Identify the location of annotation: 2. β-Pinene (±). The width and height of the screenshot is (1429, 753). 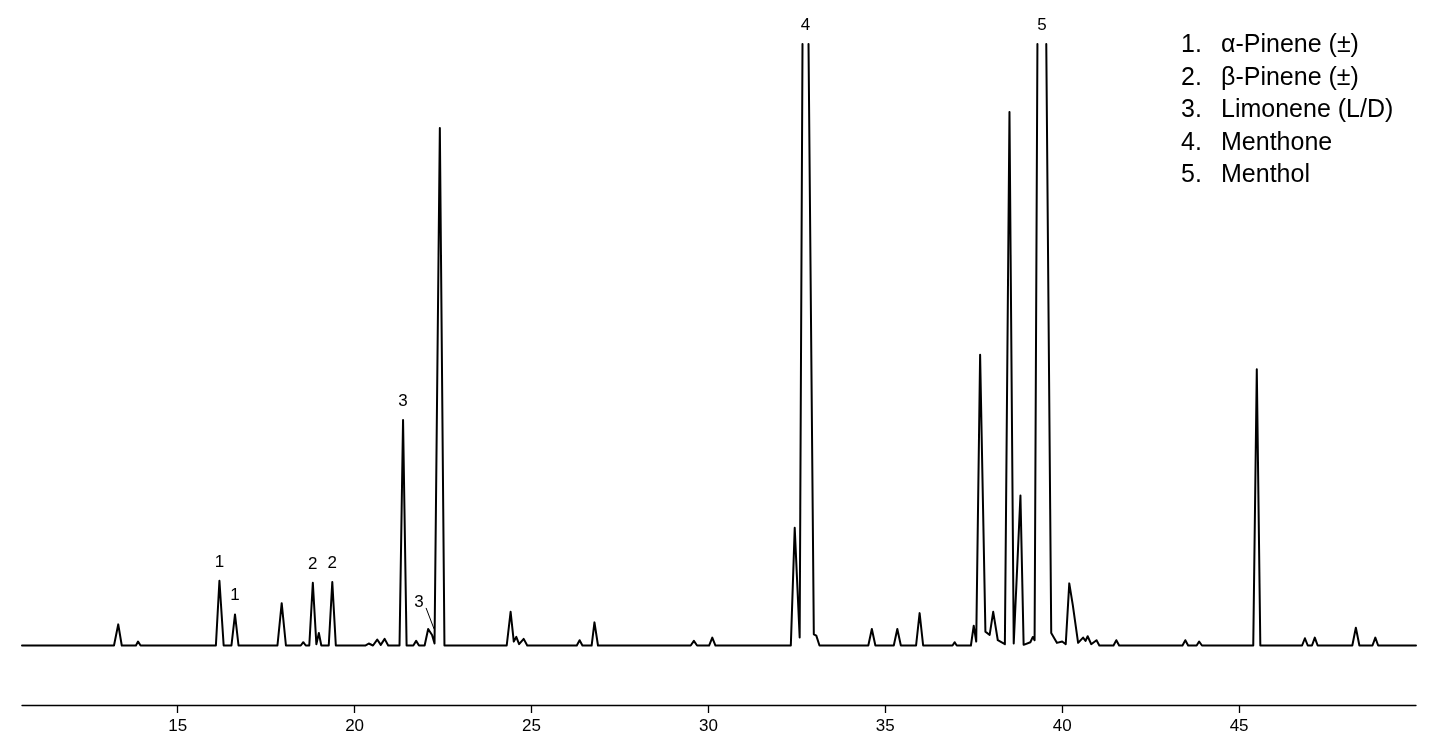
(1270, 76).